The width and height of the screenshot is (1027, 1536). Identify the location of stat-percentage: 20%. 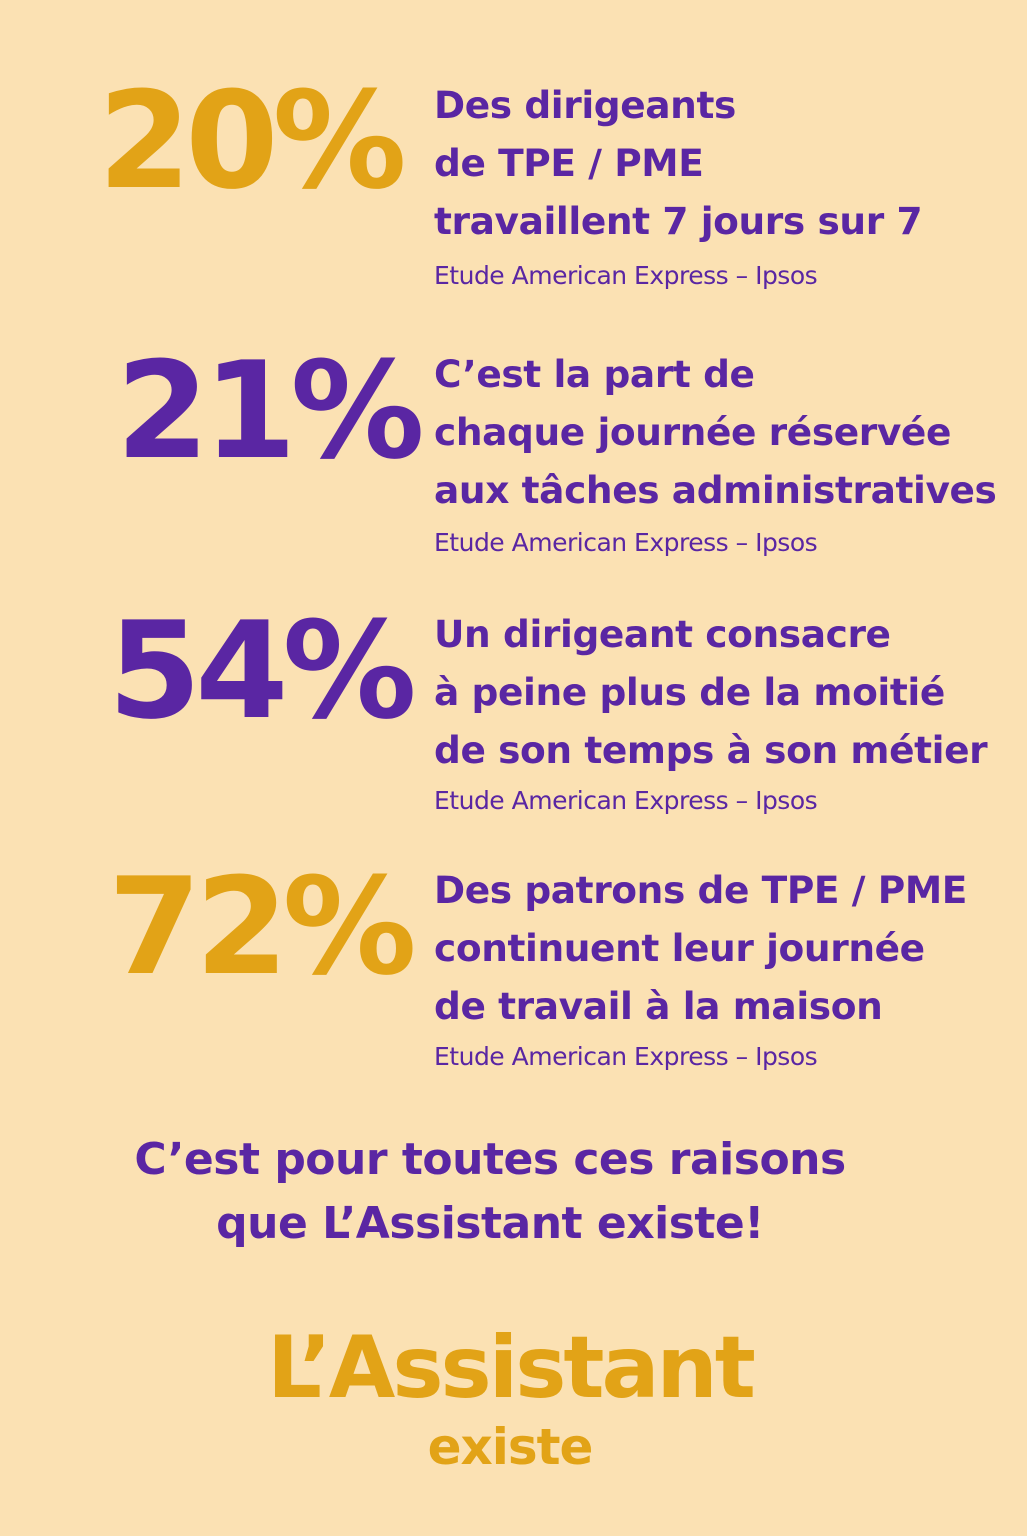
(252, 141).